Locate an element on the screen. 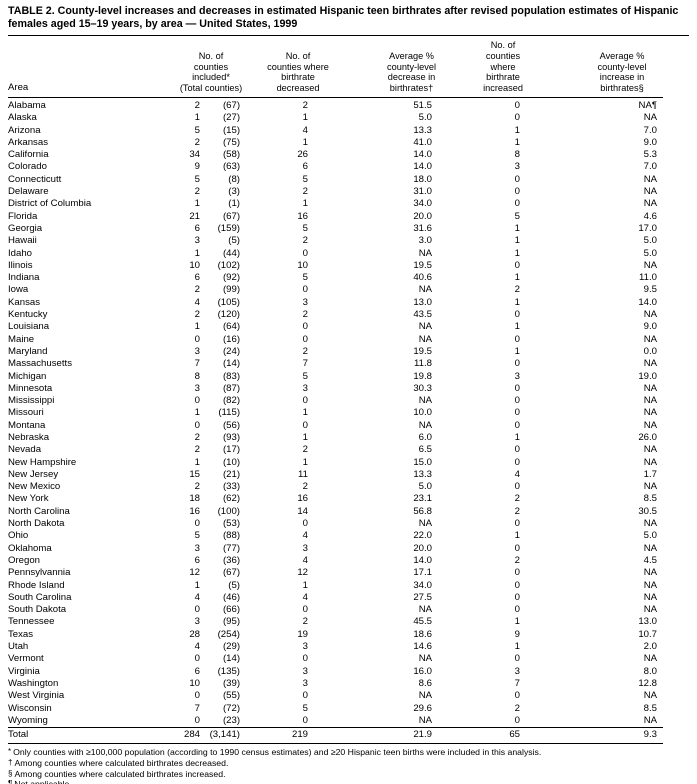 This screenshot has height=784, width=697. value-cell: 5.3 is located at coordinates (650, 155).